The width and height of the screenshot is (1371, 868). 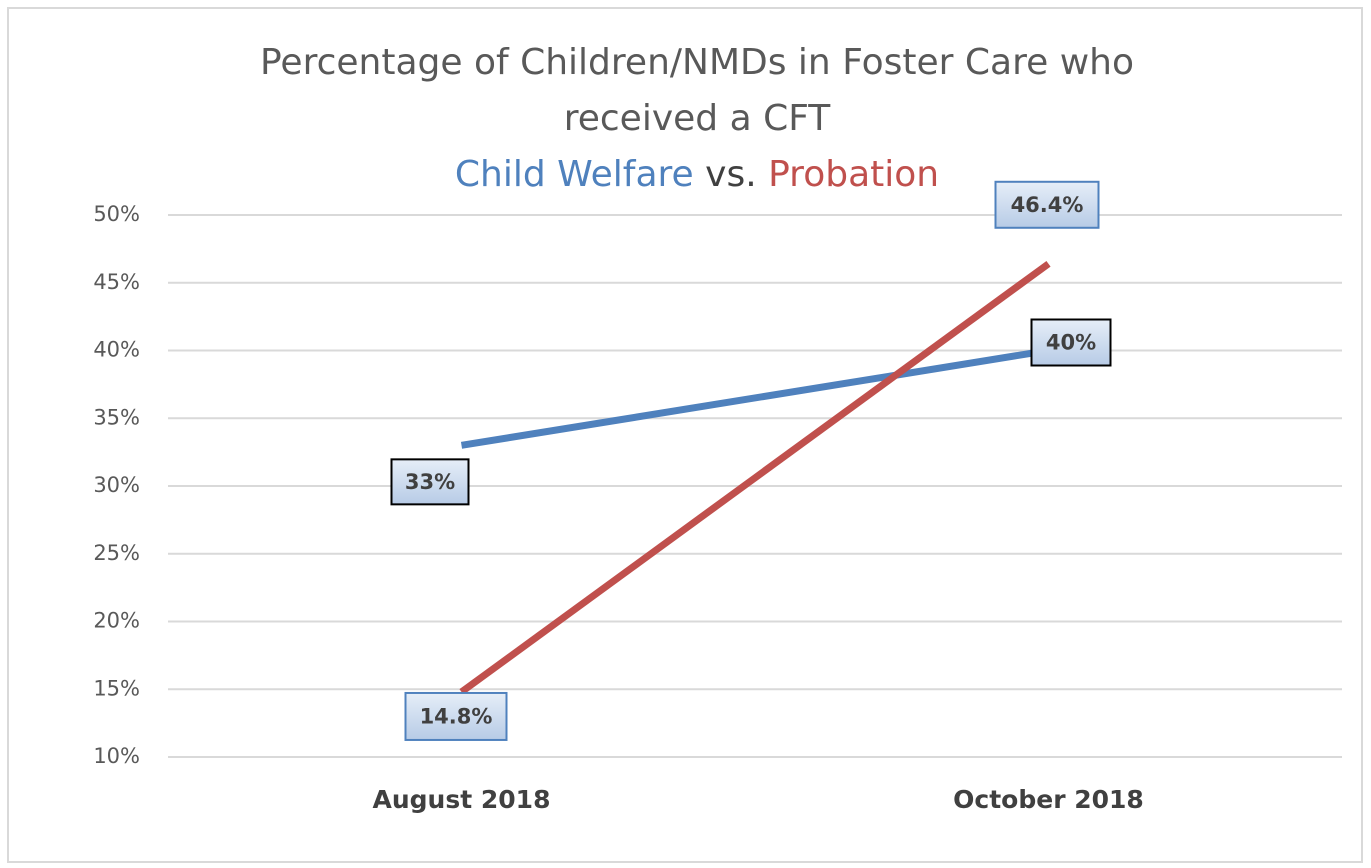 What do you see at coordinates (731, 174) in the screenshot?
I see `legend-separator: vs.` at bounding box center [731, 174].